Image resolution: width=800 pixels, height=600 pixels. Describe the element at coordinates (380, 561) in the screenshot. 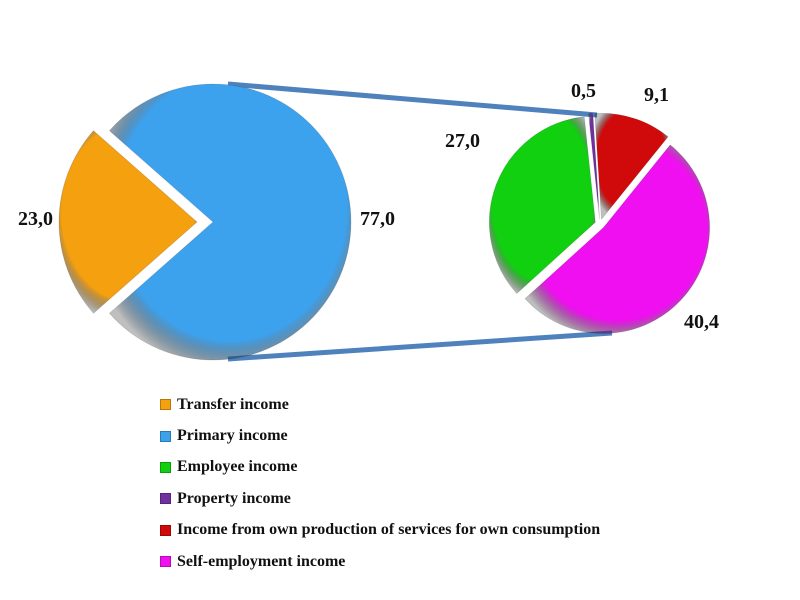

I see `legend-item-self-employment: Self-employment income` at that location.